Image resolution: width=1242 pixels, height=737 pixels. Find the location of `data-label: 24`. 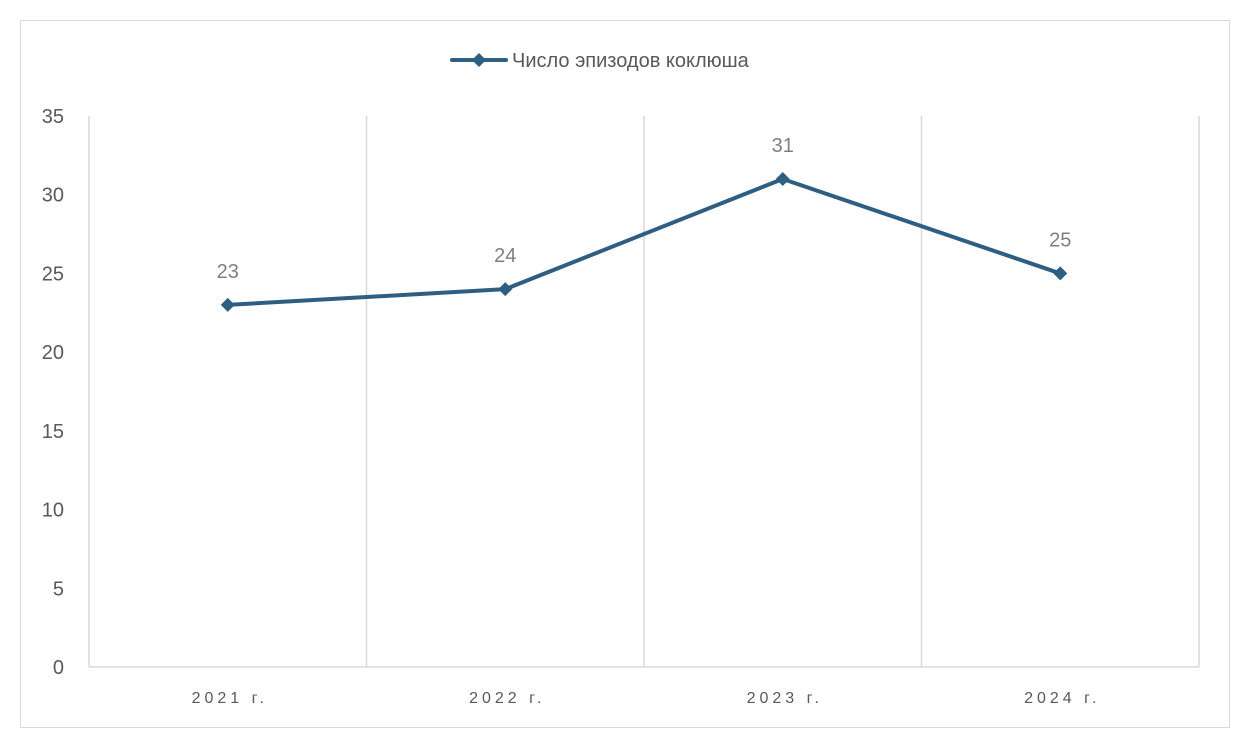

data-label: 24 is located at coordinates (505, 256).